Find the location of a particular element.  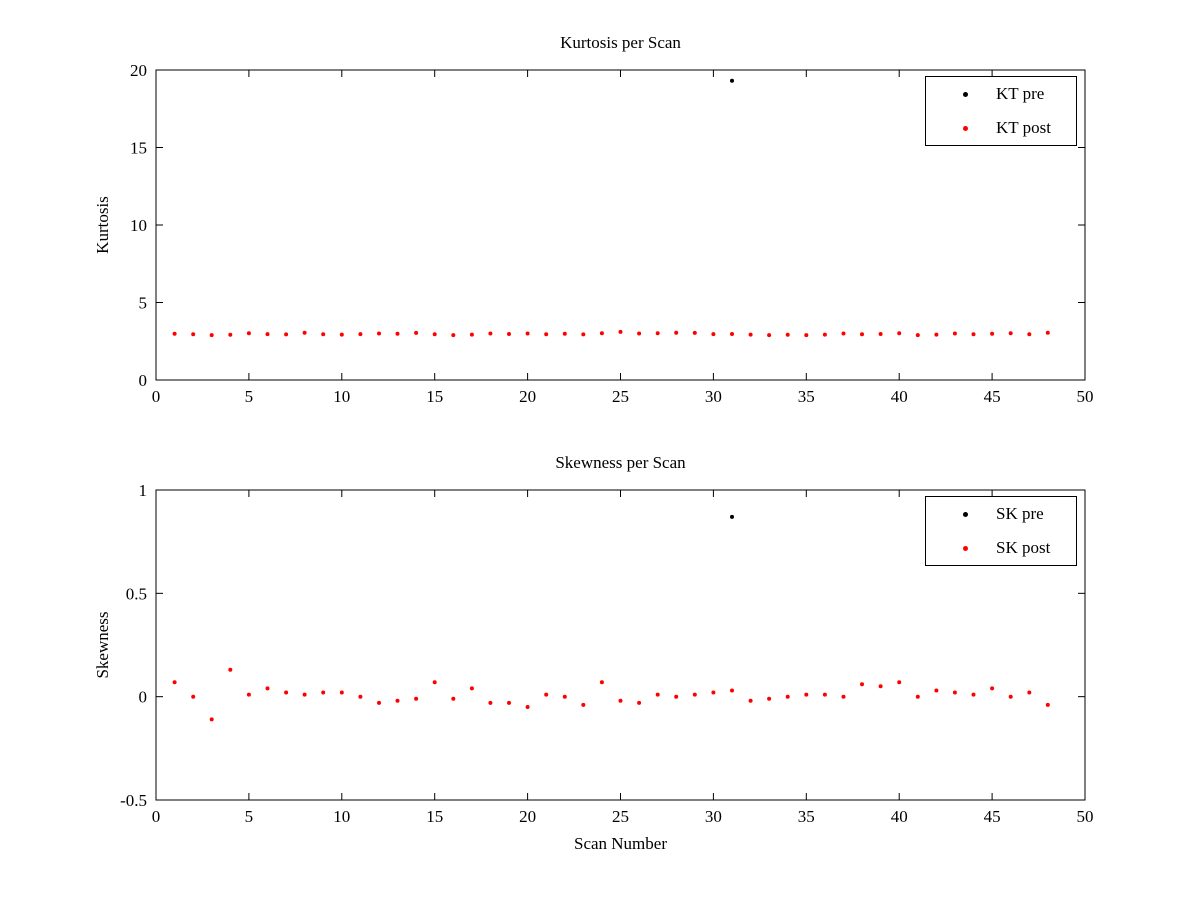

skewness-chart-title: Skewness per Scan is located at coordinates (620, 462).